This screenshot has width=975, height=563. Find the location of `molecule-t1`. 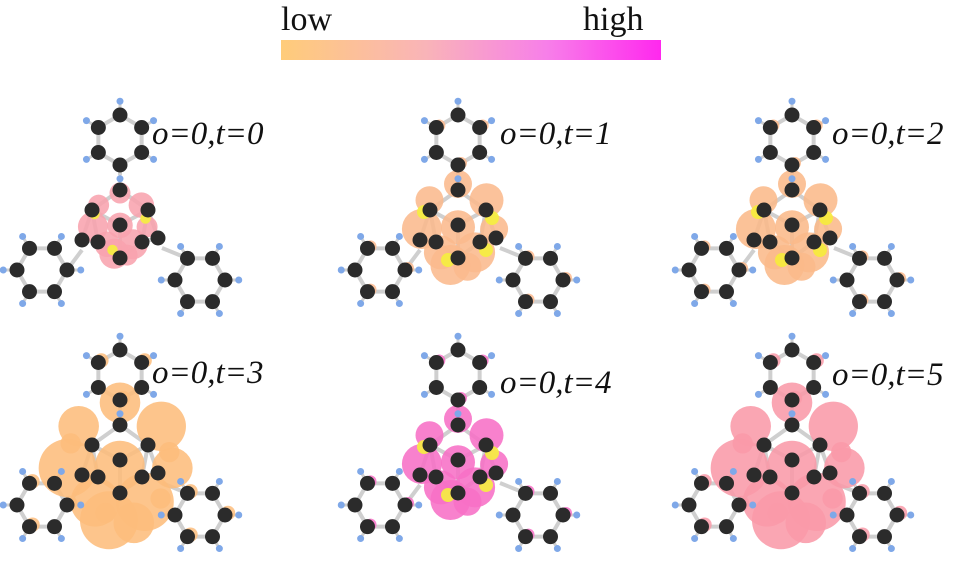

molecule-t1 is located at coordinates (459, 207).